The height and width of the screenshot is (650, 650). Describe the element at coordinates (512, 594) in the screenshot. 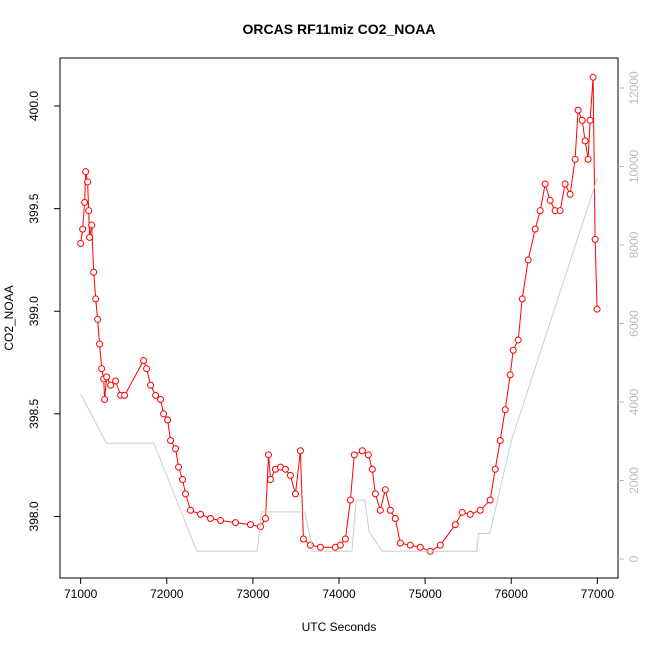

I see `x-tick-label: 76000` at that location.